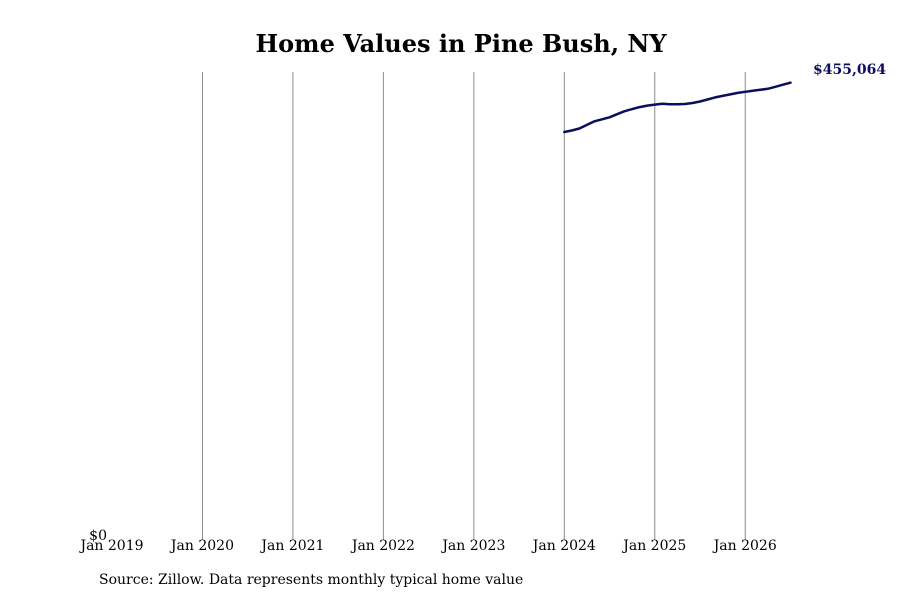  What do you see at coordinates (653, 546) in the screenshot?
I see `x-tick-label-2025: Jan 2025` at bounding box center [653, 546].